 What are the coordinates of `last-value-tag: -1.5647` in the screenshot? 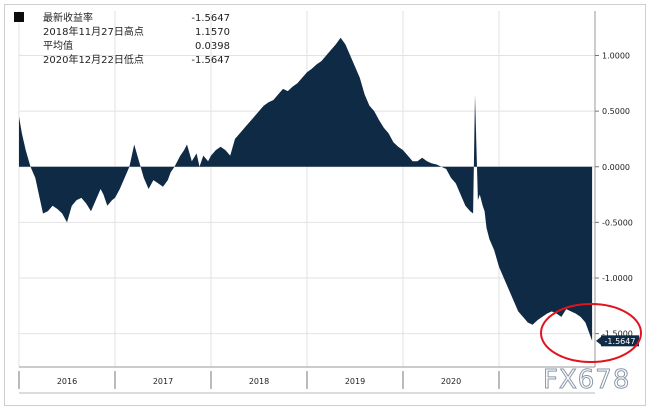 It's located at (617, 341).